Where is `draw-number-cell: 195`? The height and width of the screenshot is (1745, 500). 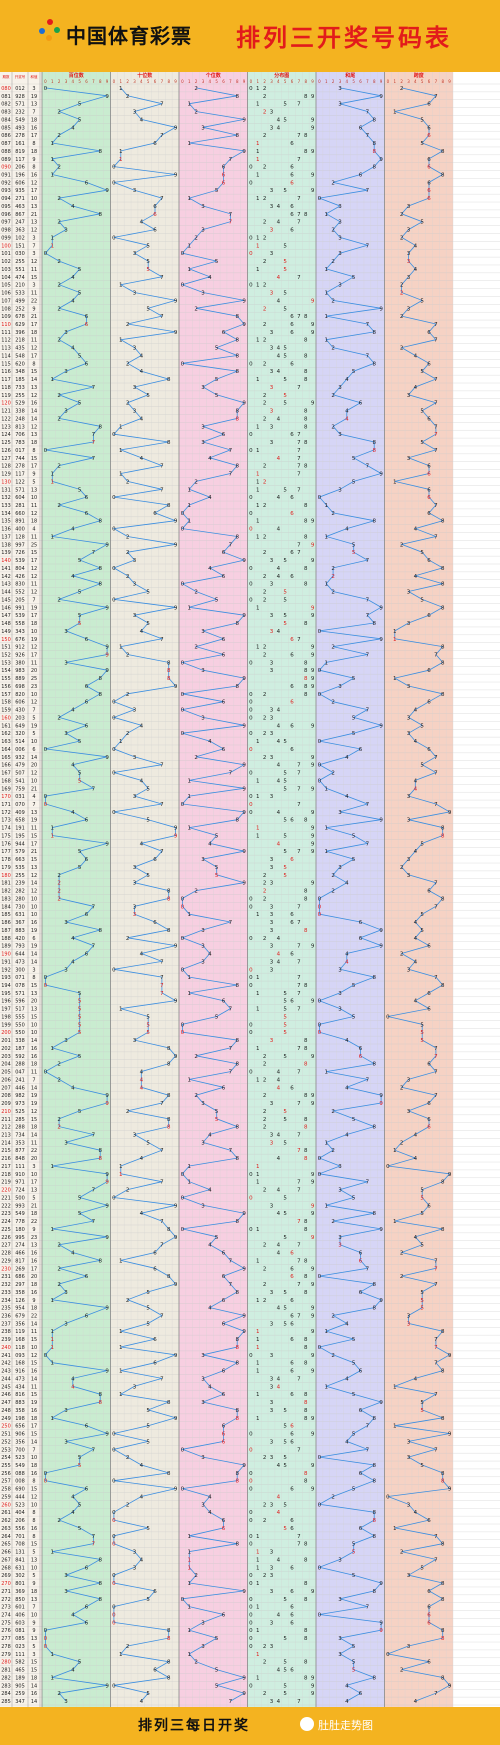 draw-number-cell: 195 is located at coordinates (20, 836).